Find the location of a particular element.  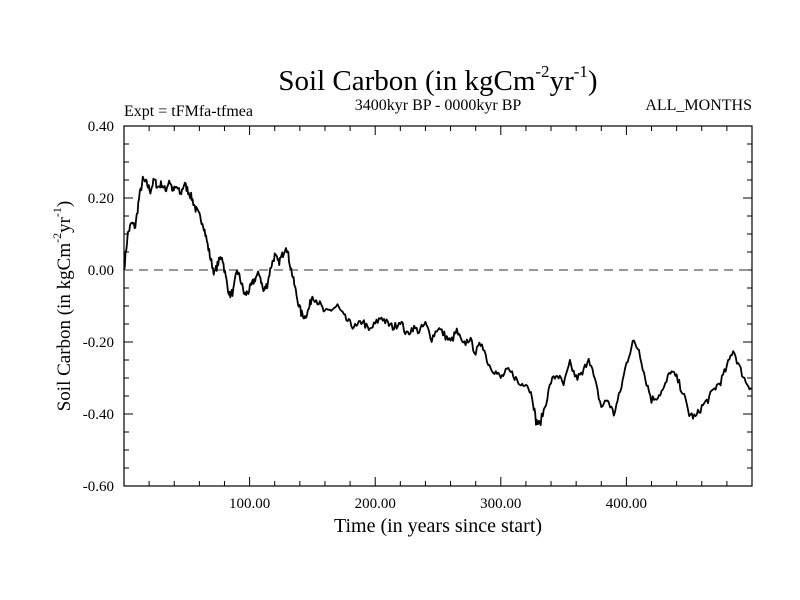

y-tick-label: 0.00 is located at coordinates (101, 271).